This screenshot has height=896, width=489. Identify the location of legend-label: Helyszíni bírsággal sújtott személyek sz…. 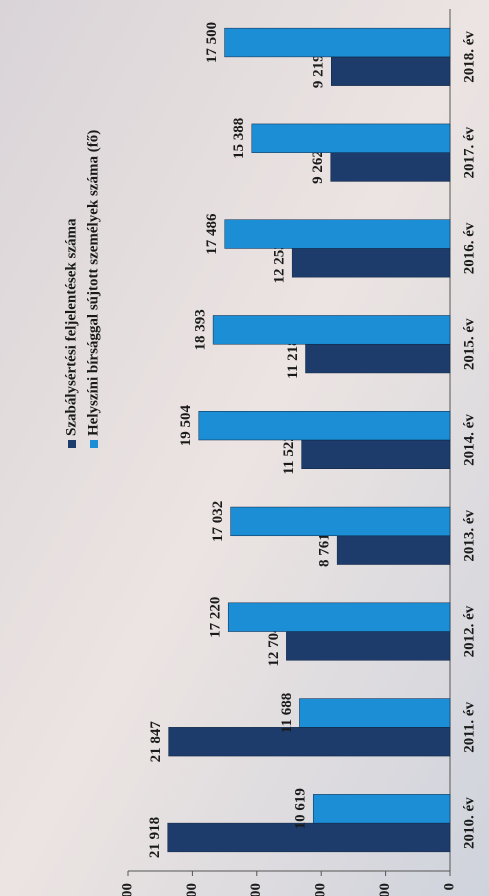
(93, 283).